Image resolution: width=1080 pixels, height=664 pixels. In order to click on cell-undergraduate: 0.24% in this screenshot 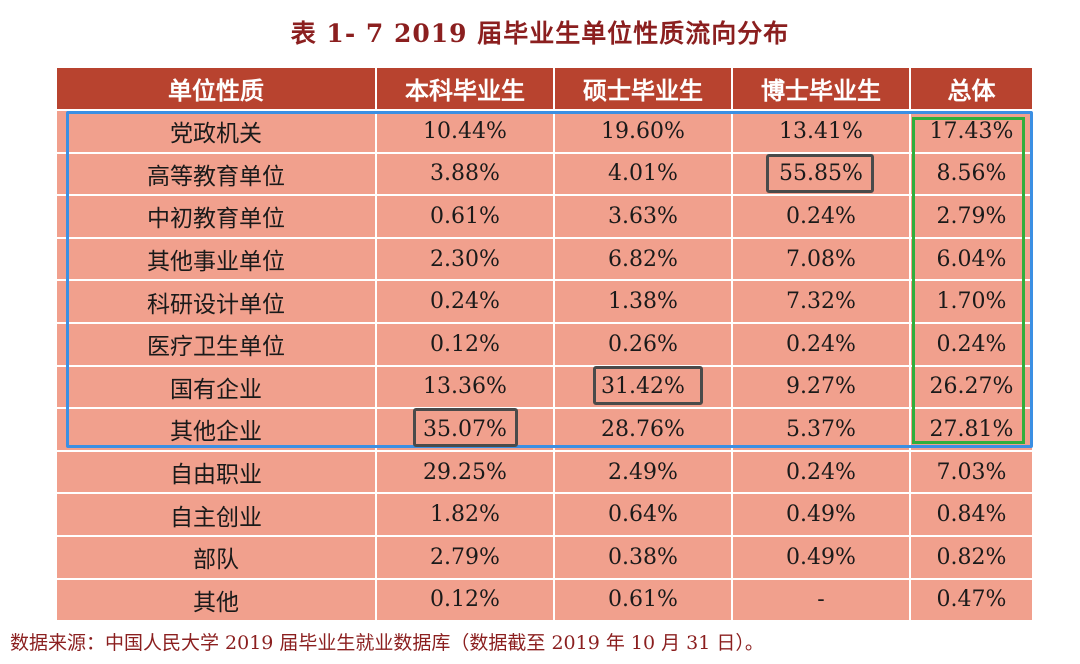, I will do `click(465, 301)`.